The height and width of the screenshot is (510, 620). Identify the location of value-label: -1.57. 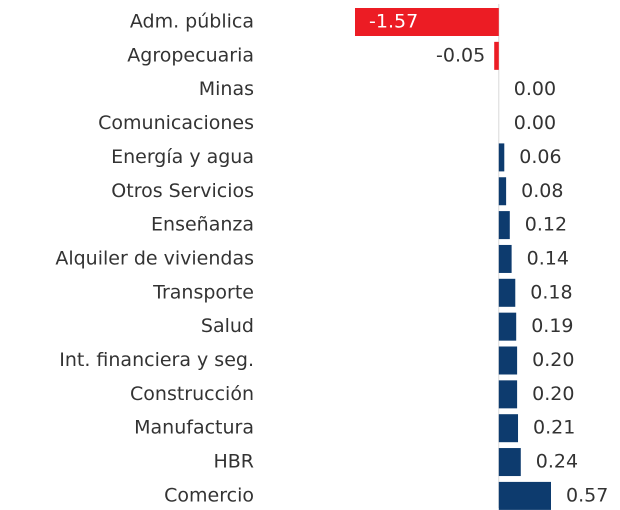
(393, 22).